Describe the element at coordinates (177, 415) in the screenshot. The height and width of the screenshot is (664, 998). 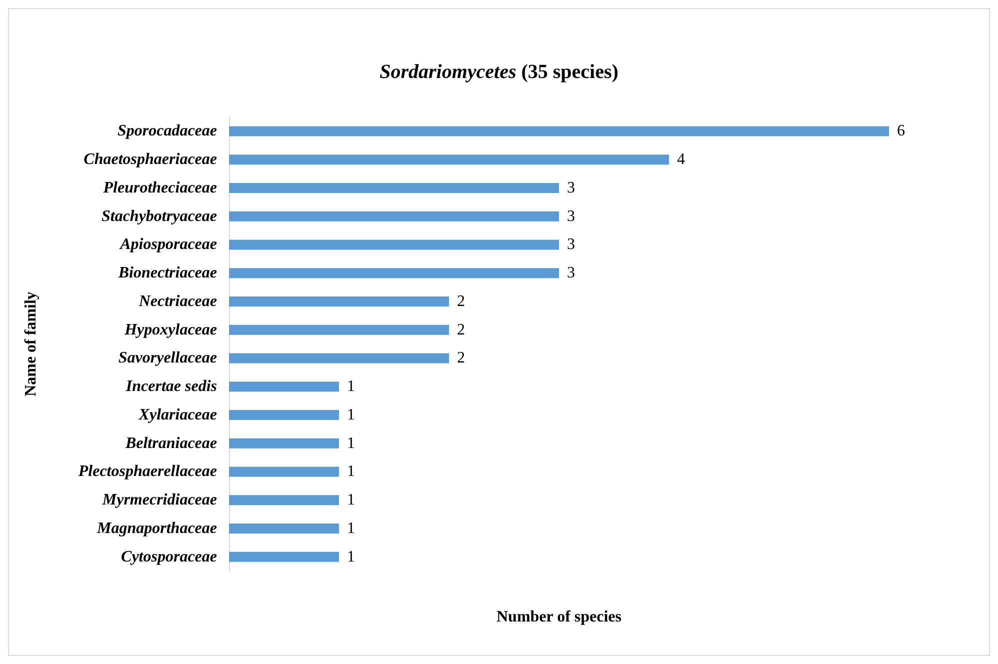
I see `y-tick-label: Xylariaceae` at that location.